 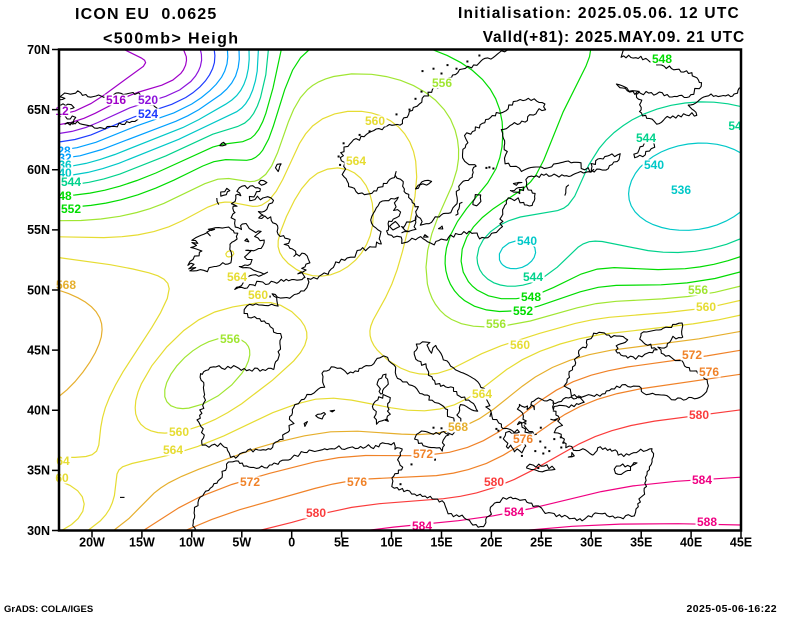 I want to click on svg-text: 2025-05-06-16:22, so click(x=732, y=609).